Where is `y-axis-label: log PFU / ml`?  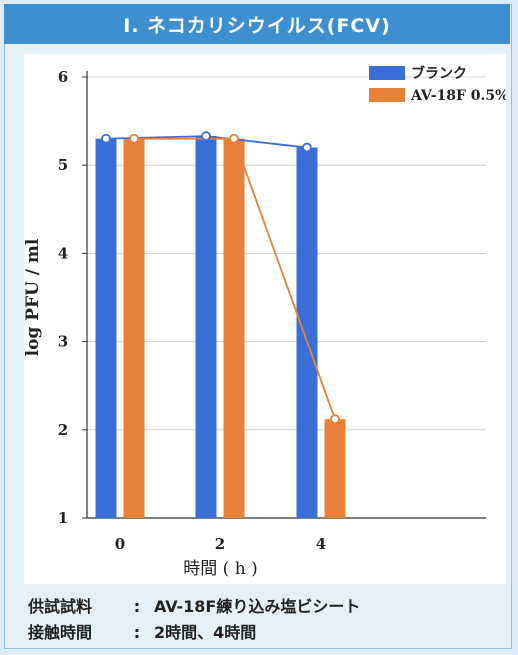
y-axis-label: log PFU / ml is located at coordinates (33, 297).